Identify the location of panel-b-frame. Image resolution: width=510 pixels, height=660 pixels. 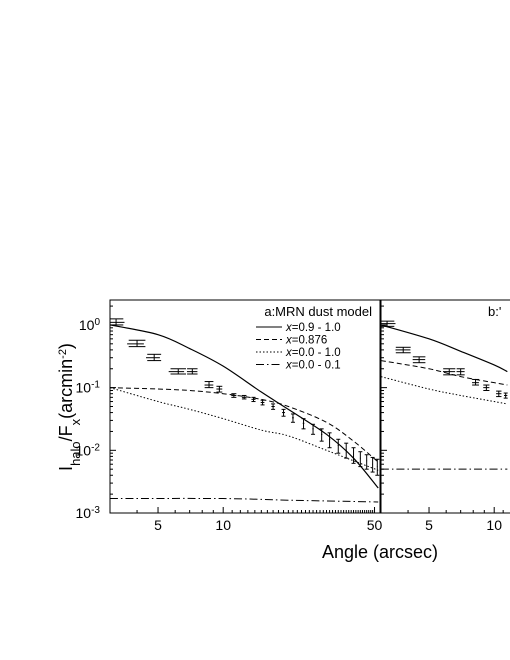
(445, 406).